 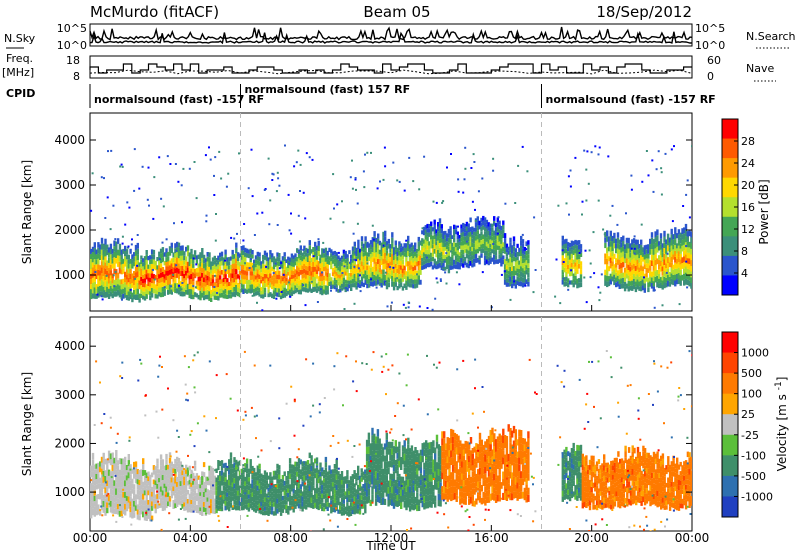 I want to click on colorbar-swatch, so click(x=730, y=246).